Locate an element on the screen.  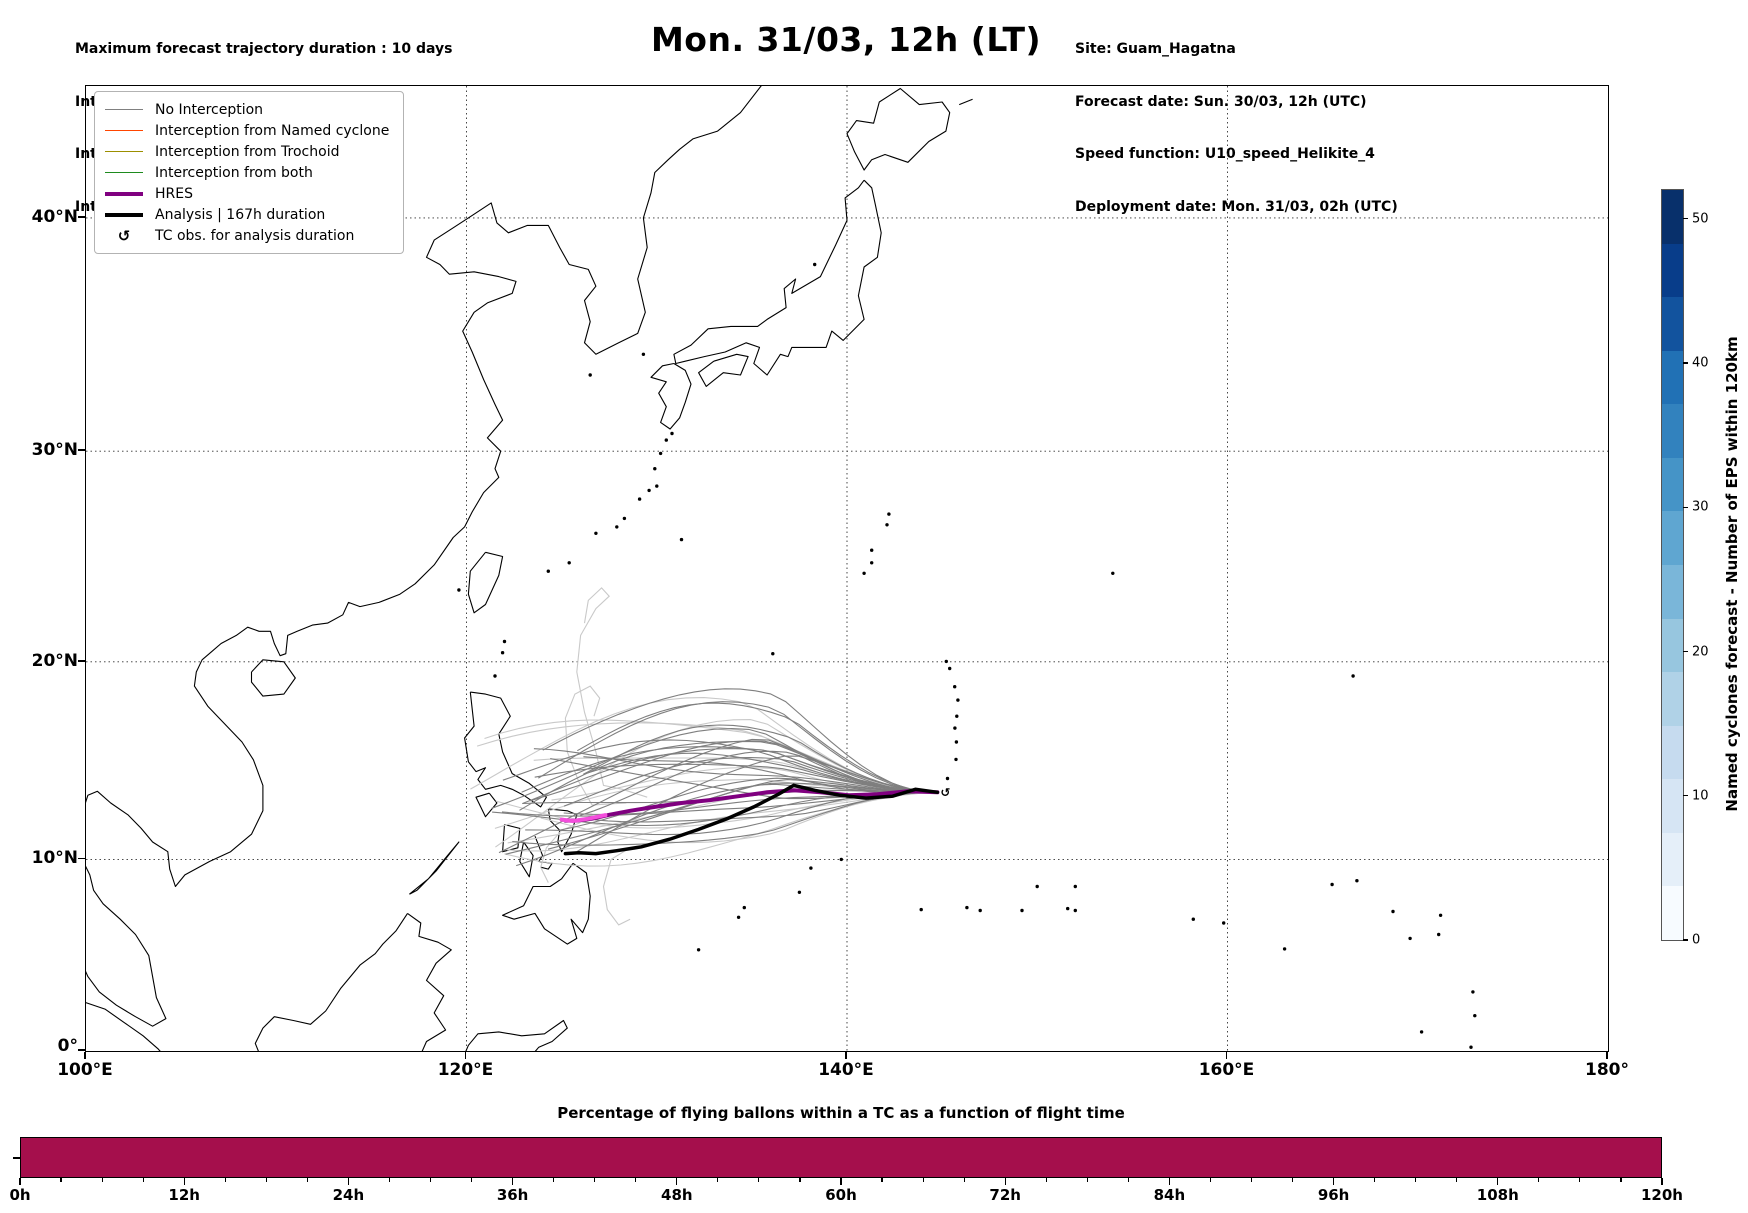
legend-item-0: No Interception is located at coordinates (247, 109).